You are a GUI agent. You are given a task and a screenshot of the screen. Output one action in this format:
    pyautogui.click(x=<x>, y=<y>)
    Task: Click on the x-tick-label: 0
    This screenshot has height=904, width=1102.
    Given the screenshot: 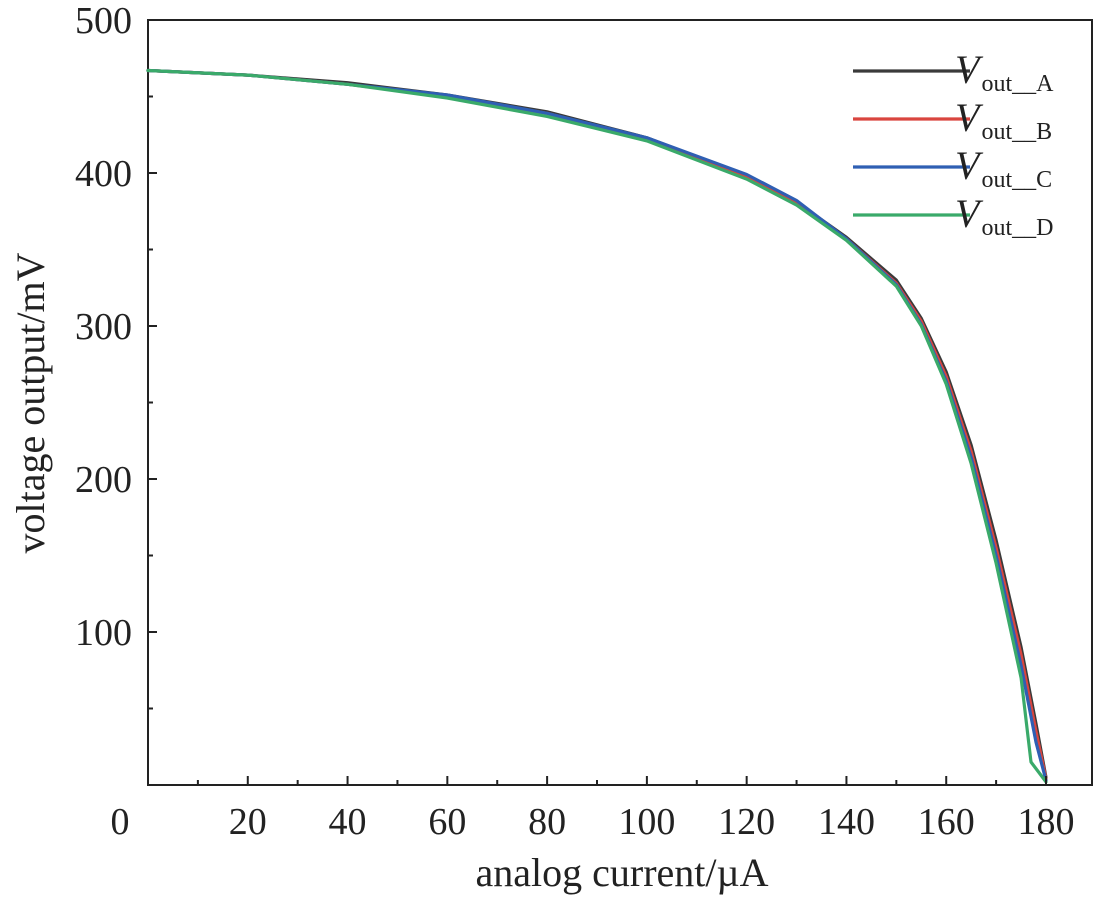 What is the action you would take?
    pyautogui.click(x=120, y=822)
    